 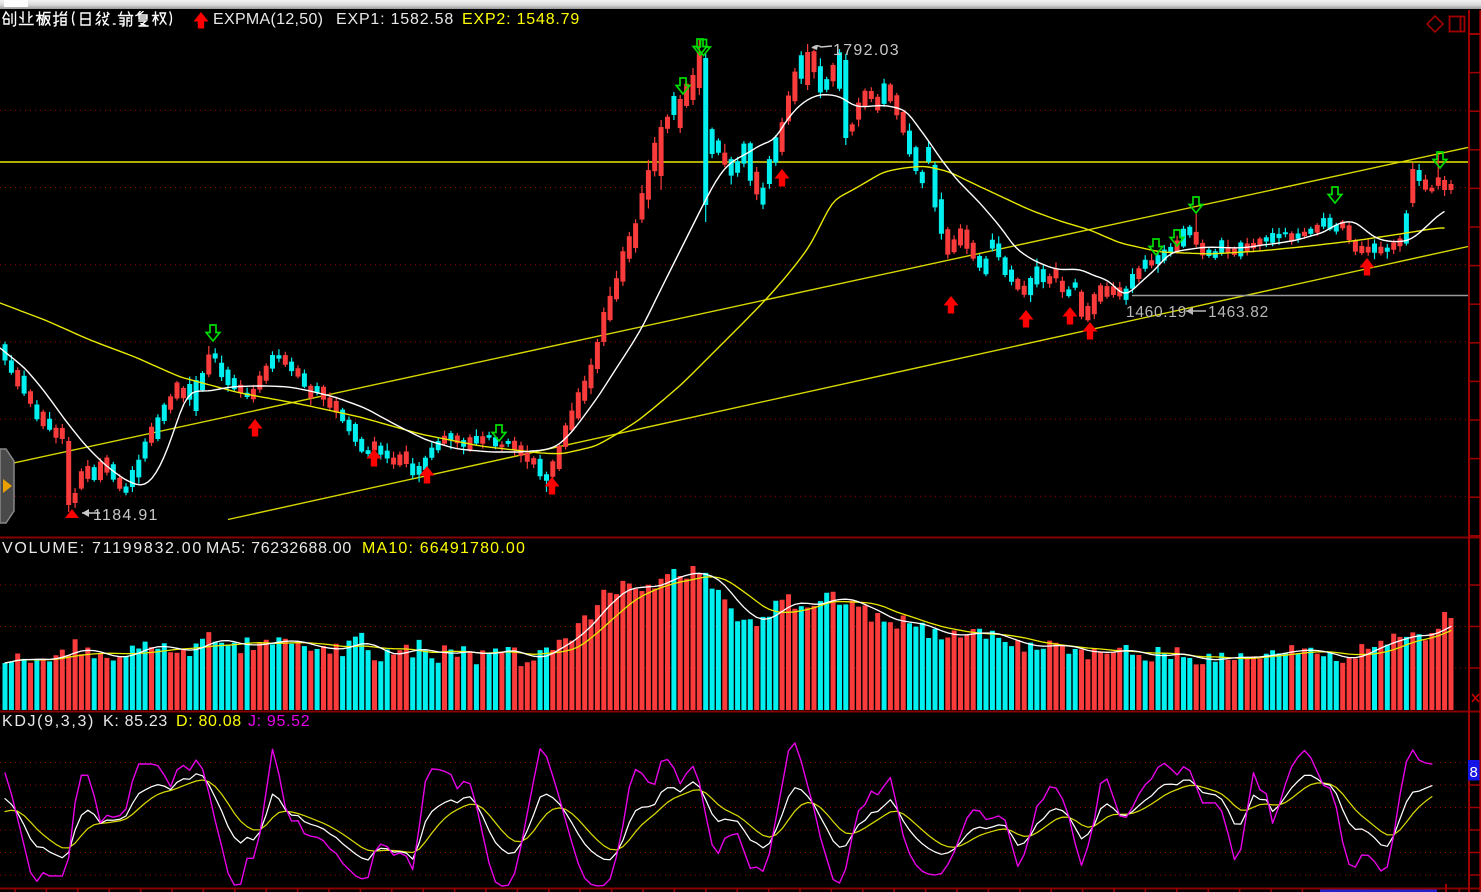 What do you see at coordinates (126, 515) in the screenshot?
I see `svg-text: 1184.91` at bounding box center [126, 515].